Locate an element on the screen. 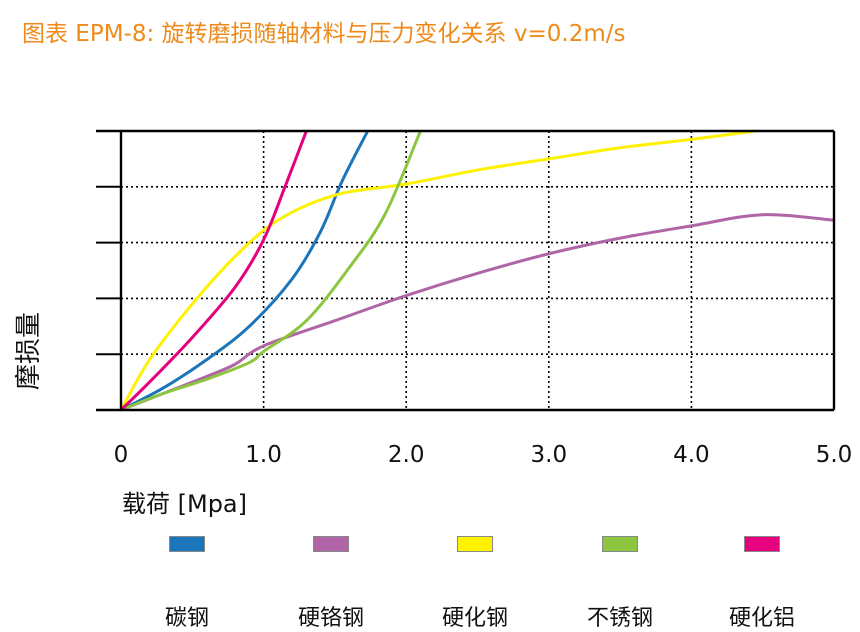  x-tick-label: 0 is located at coordinates (121, 455).